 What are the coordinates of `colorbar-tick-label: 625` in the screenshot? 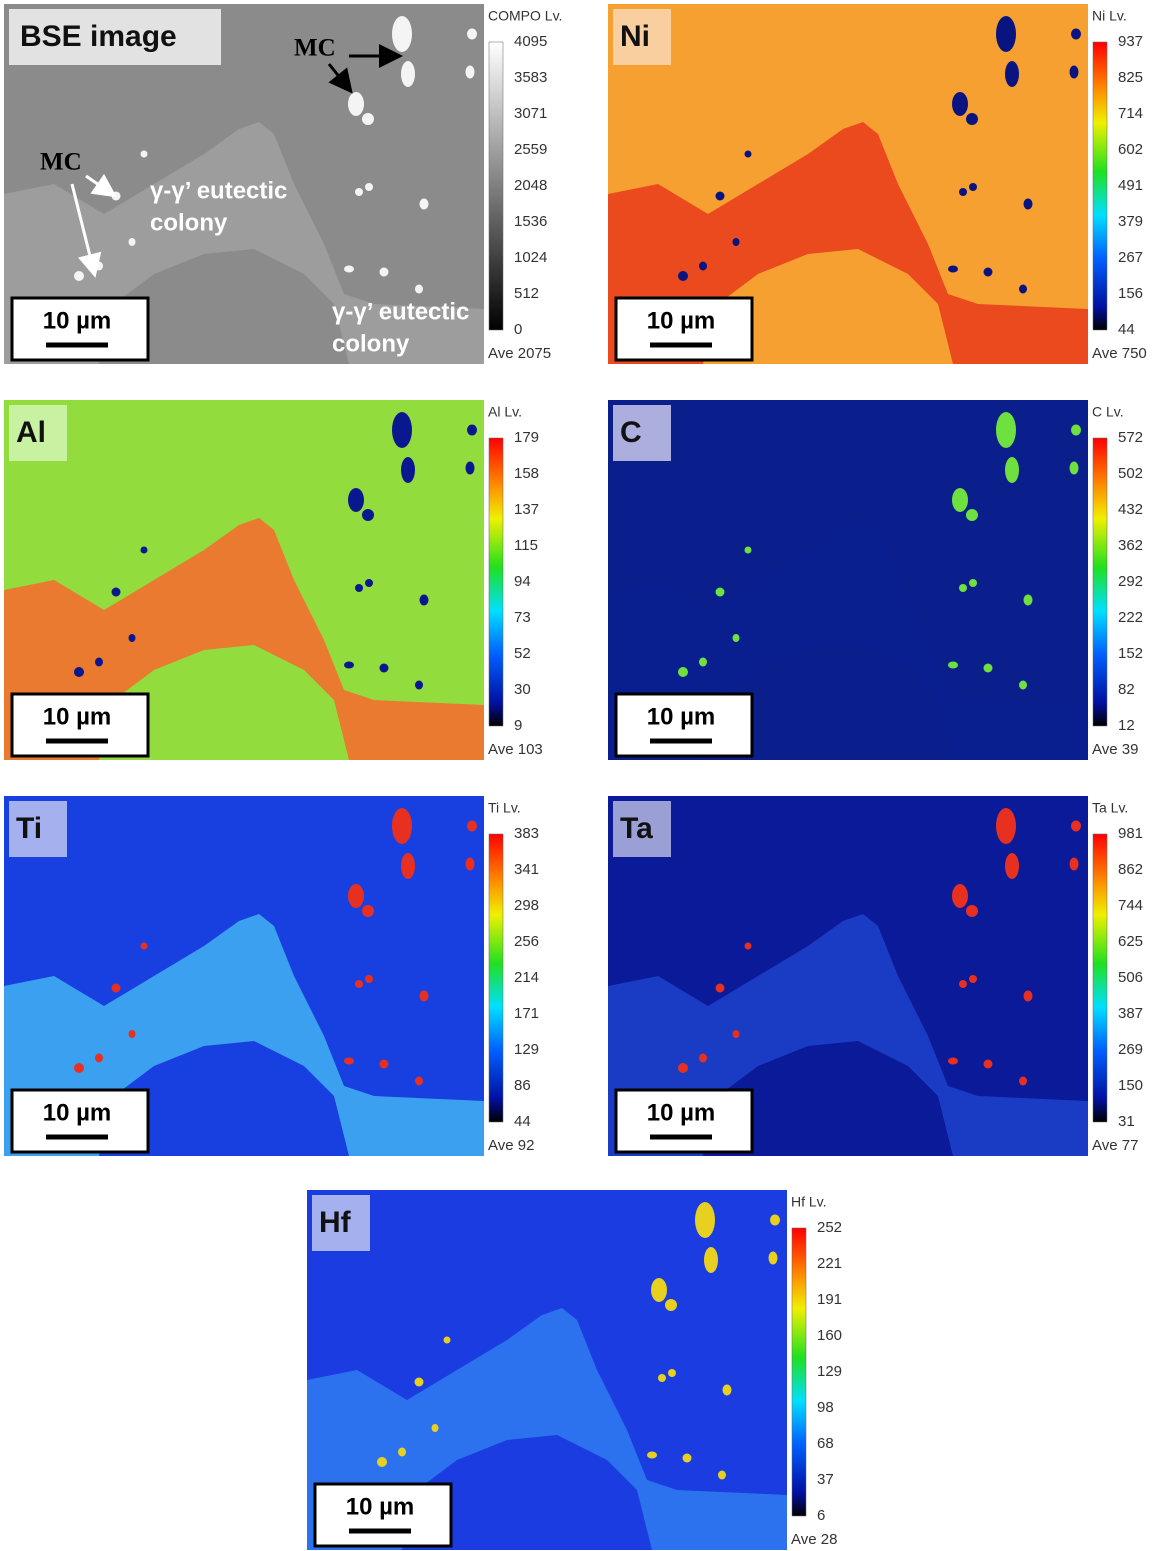 It's located at (1130, 941).